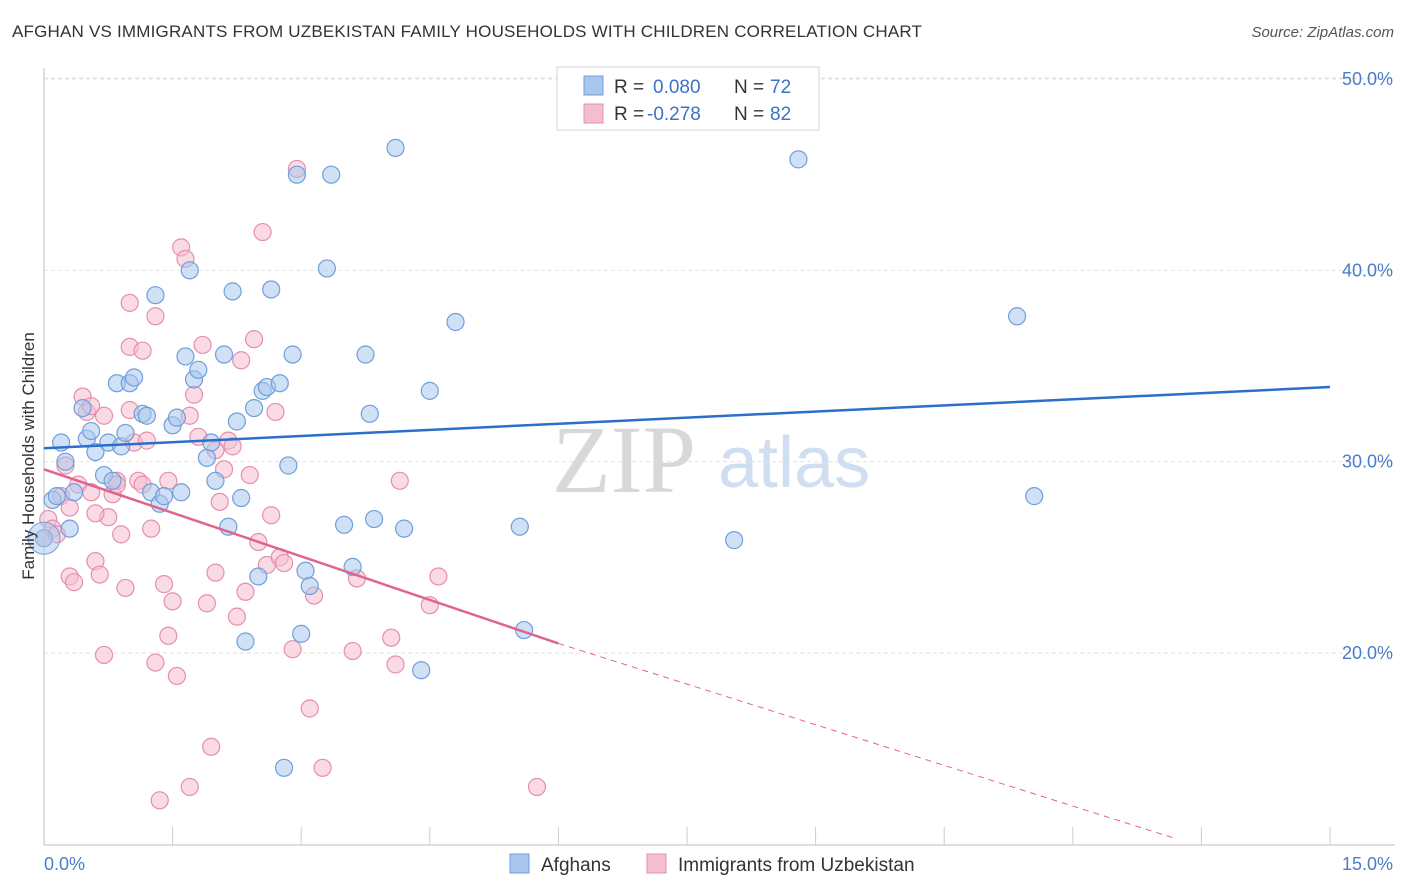 Image resolution: width=1406 pixels, height=892 pixels. I want to click on watermark: ZIP atlas, so click(711, 459).